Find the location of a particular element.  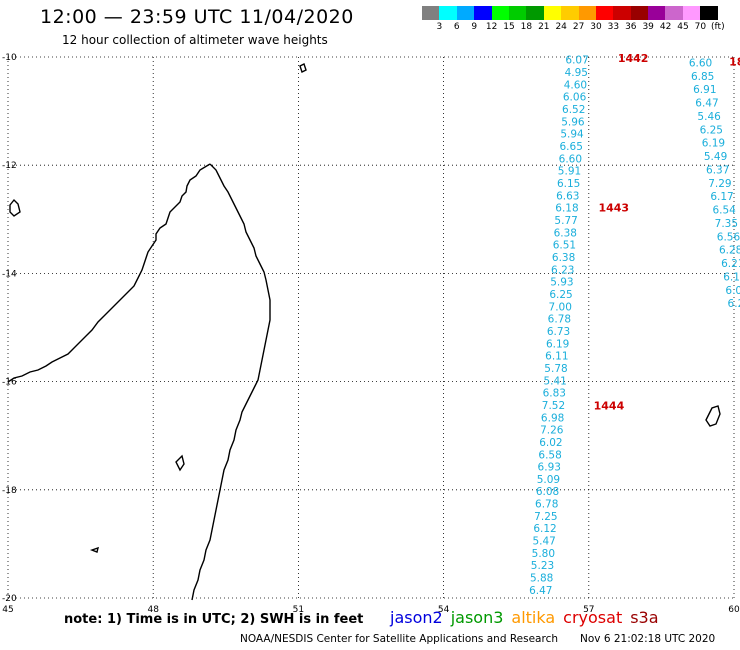

wave-height-value: 6.93 is located at coordinates (549, 468).